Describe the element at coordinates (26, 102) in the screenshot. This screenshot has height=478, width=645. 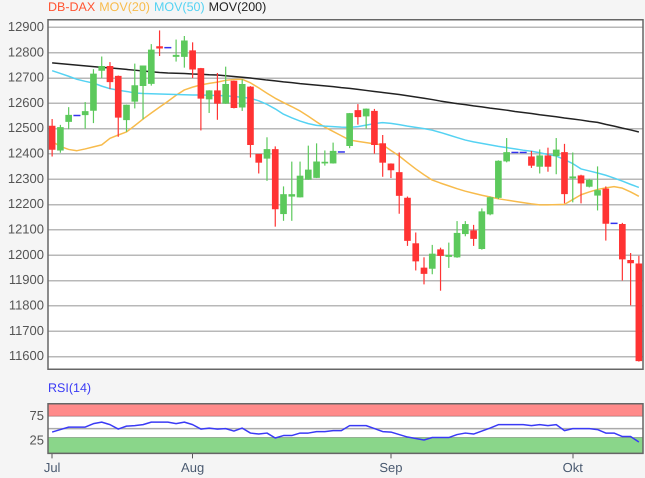
I see `y-tick-label: 12600` at that location.